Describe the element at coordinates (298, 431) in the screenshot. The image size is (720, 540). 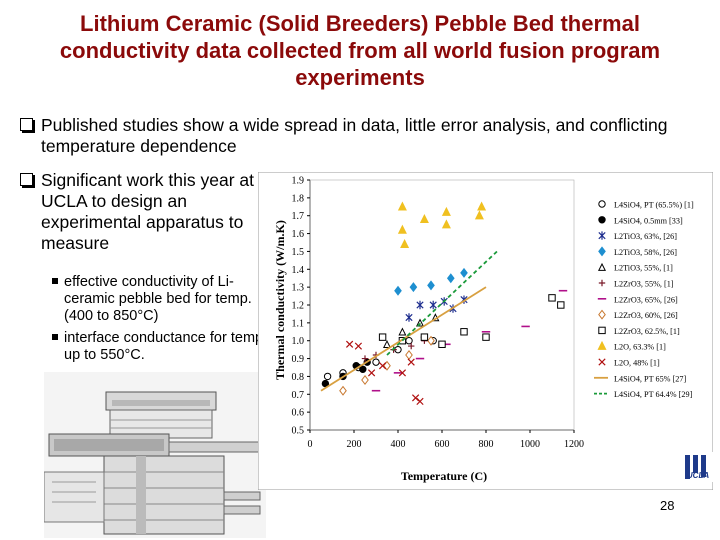
I see `y-tick-label: 0.5` at that location.